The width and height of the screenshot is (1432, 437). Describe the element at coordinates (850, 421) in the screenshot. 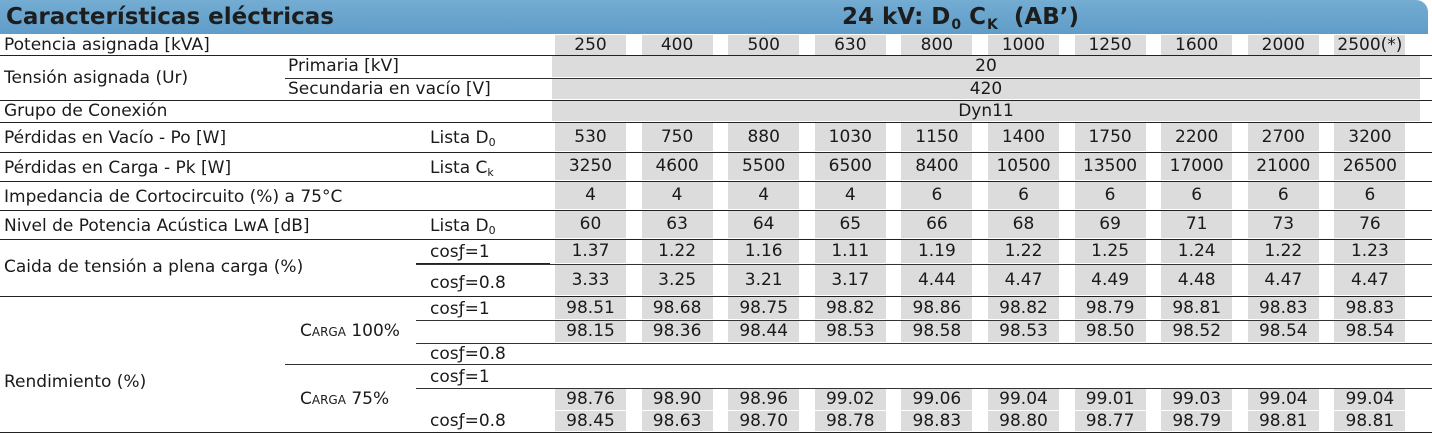

I see `value-cell-r75-cos08: 98.78` at that location.